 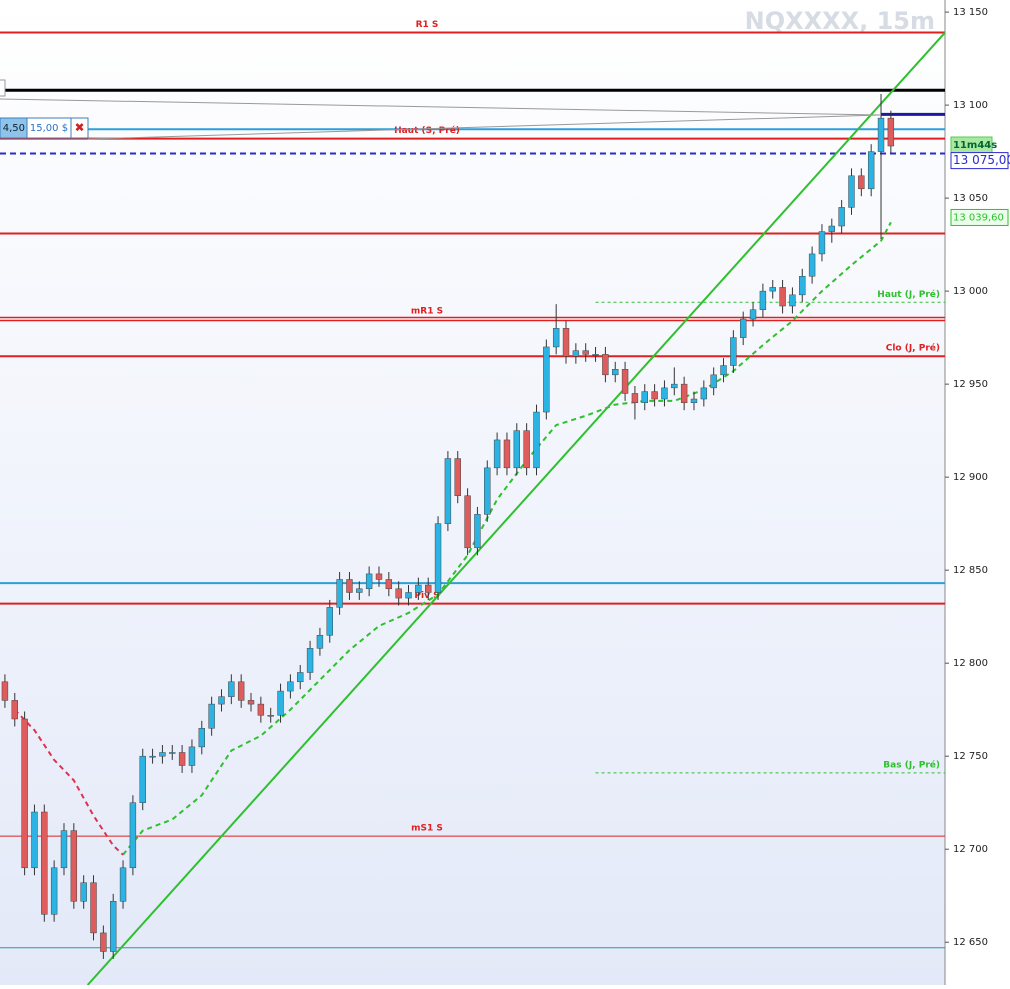 I want to click on y-tick-label: 13 150, so click(x=970, y=12).